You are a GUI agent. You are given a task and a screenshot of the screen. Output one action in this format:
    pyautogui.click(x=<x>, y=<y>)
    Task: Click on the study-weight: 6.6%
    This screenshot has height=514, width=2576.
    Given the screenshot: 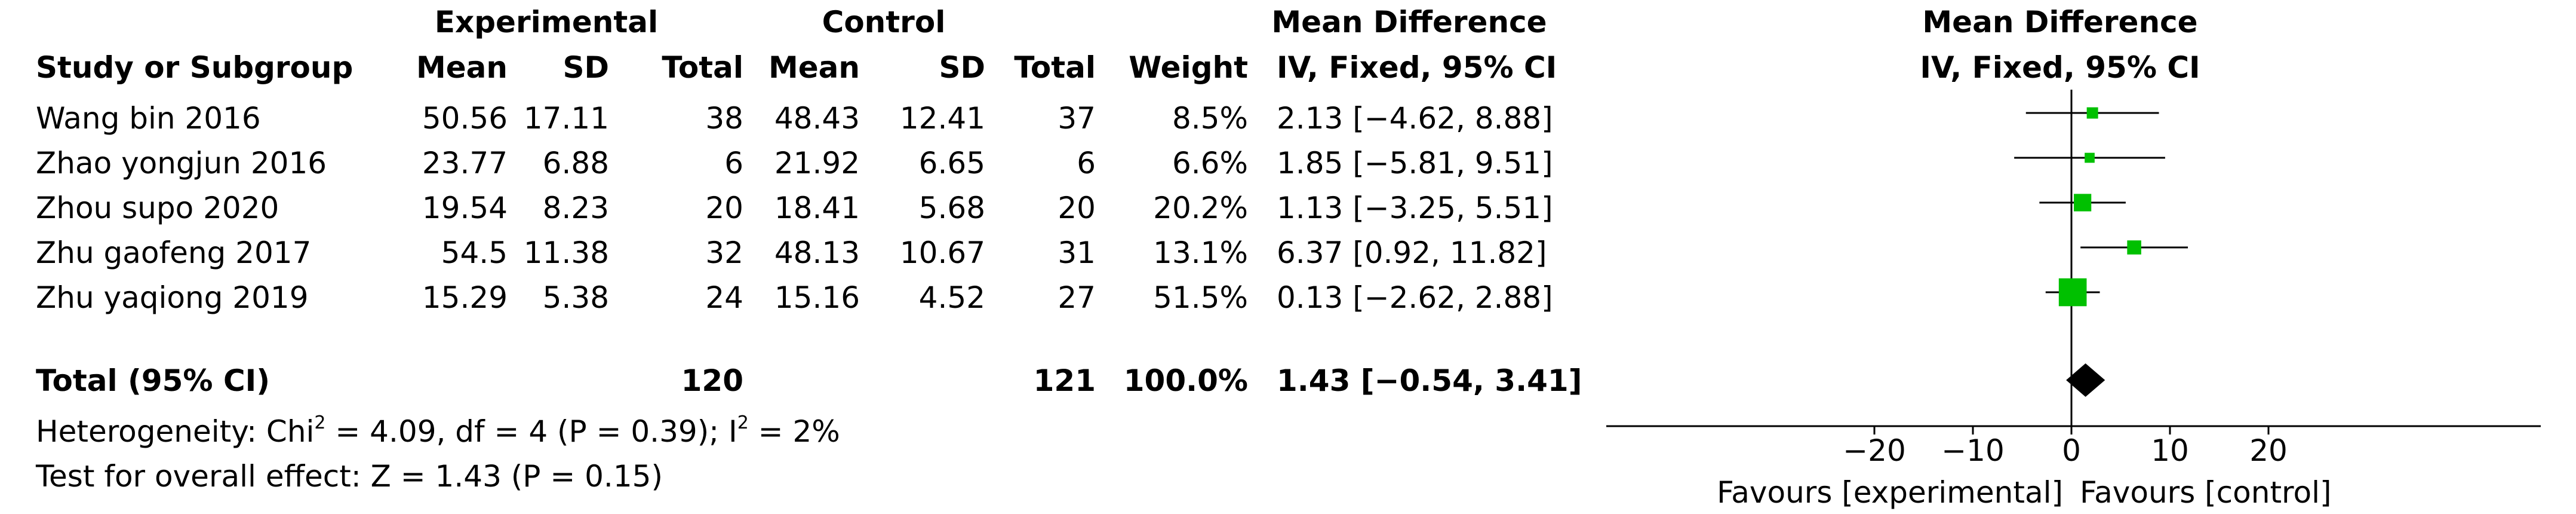 What is the action you would take?
    pyautogui.click(x=1210, y=163)
    